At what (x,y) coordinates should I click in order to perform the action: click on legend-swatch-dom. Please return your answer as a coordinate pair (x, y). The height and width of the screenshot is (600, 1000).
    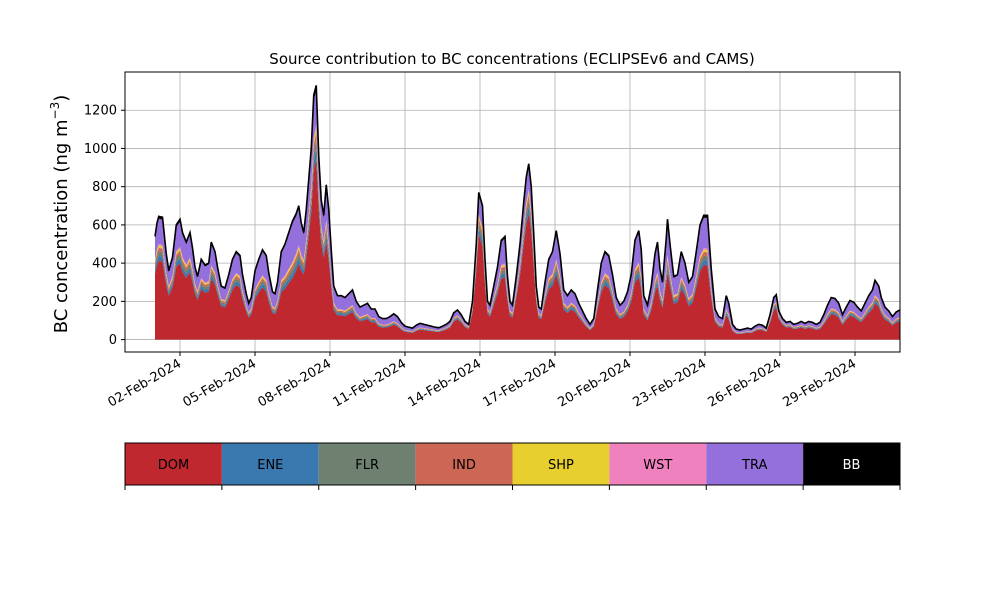
    Looking at the image, I should click on (173, 464).